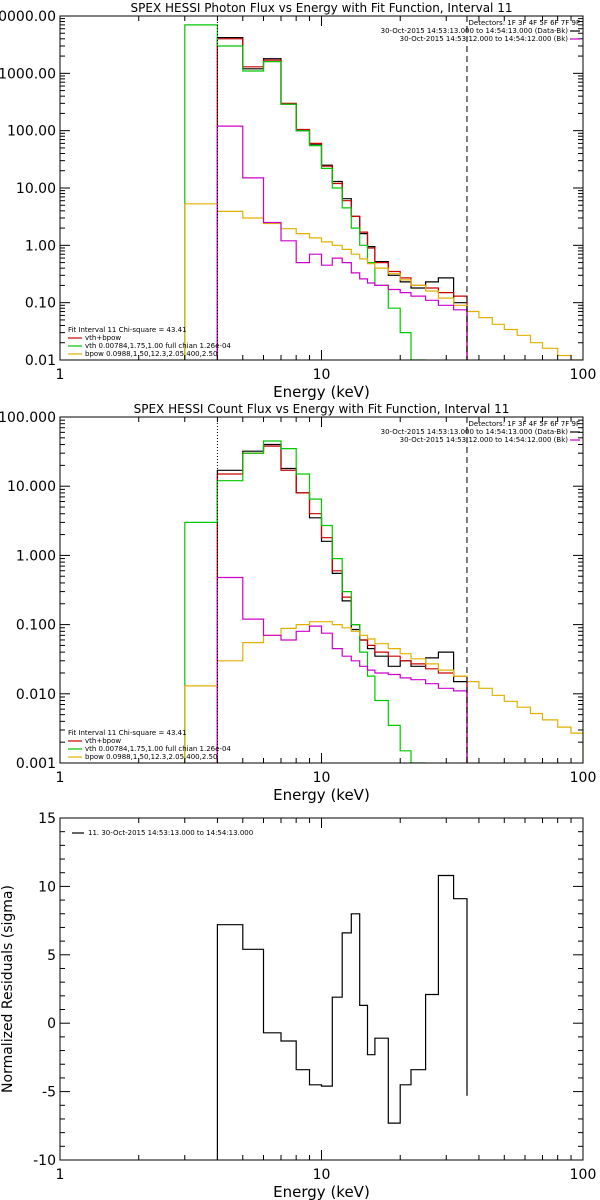  I want to click on y-tick-label: 1.000, so click(36, 556).